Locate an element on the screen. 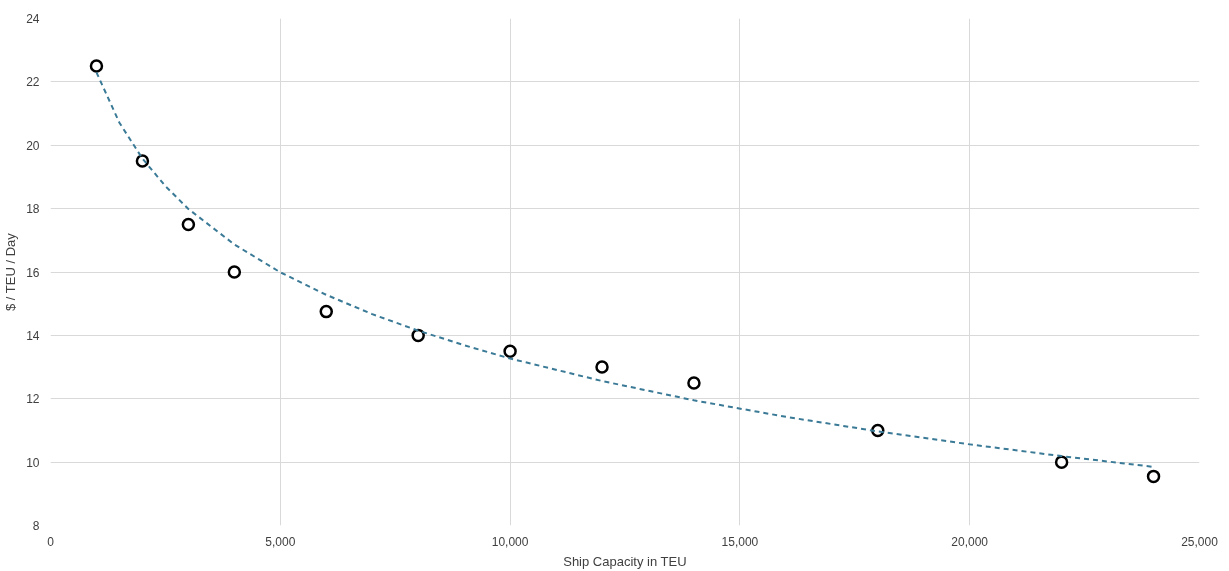  y-tick-label: 8 is located at coordinates (36, 526).